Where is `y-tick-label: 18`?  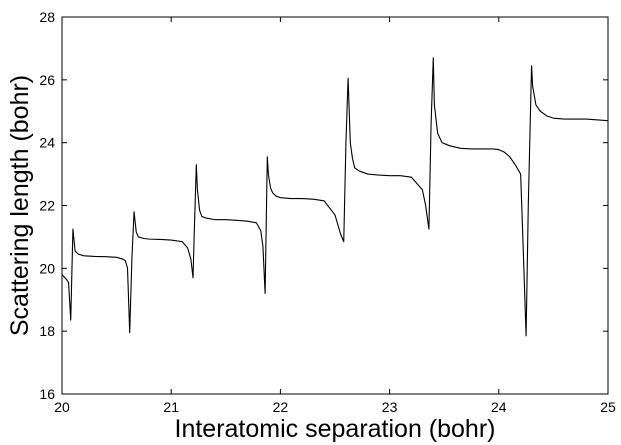 y-tick-label: 18 is located at coordinates (47, 331).